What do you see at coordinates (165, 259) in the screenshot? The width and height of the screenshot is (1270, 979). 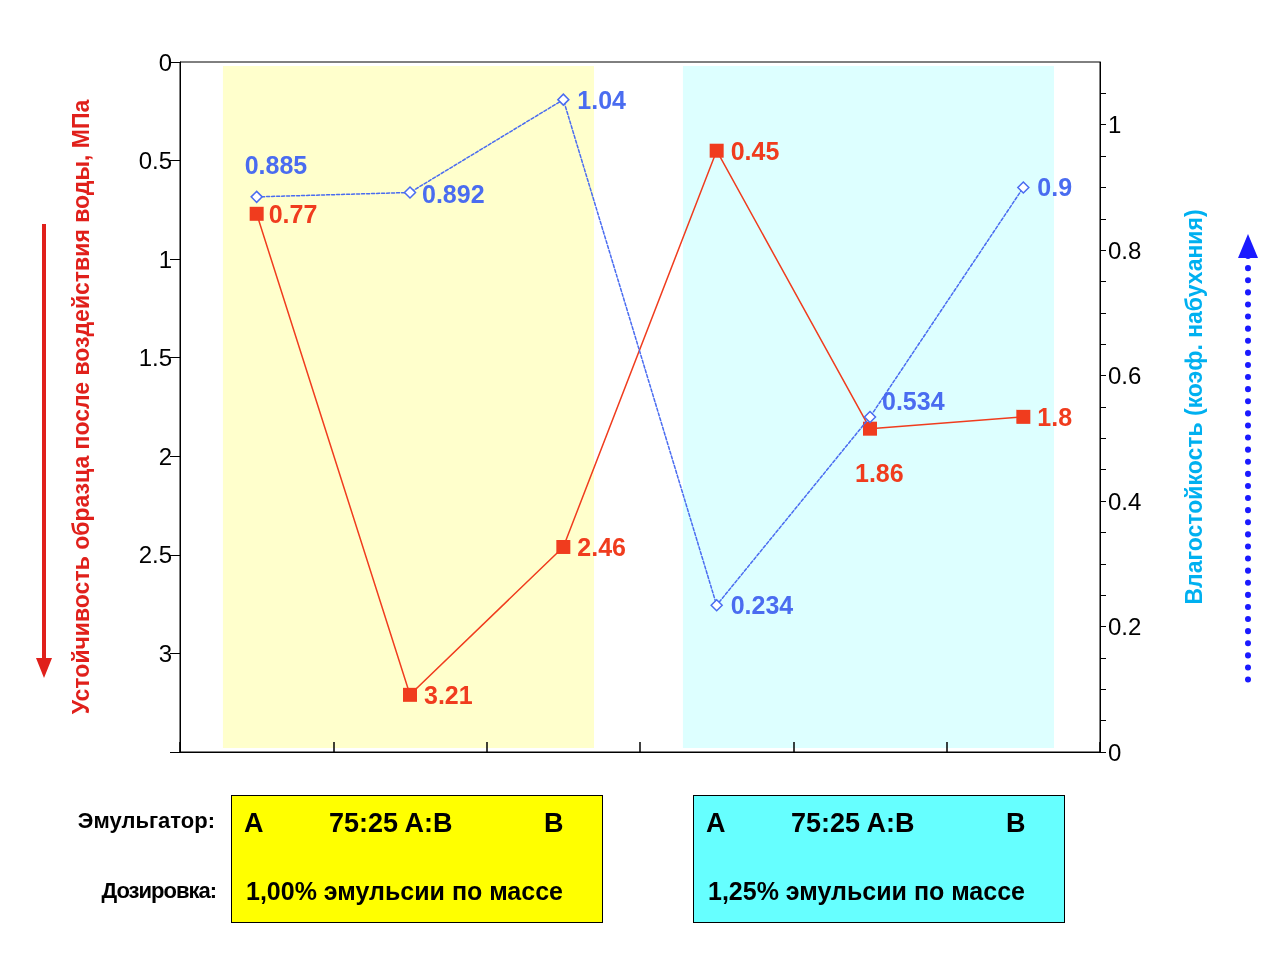 I see `y-tick-label: 1` at bounding box center [165, 259].